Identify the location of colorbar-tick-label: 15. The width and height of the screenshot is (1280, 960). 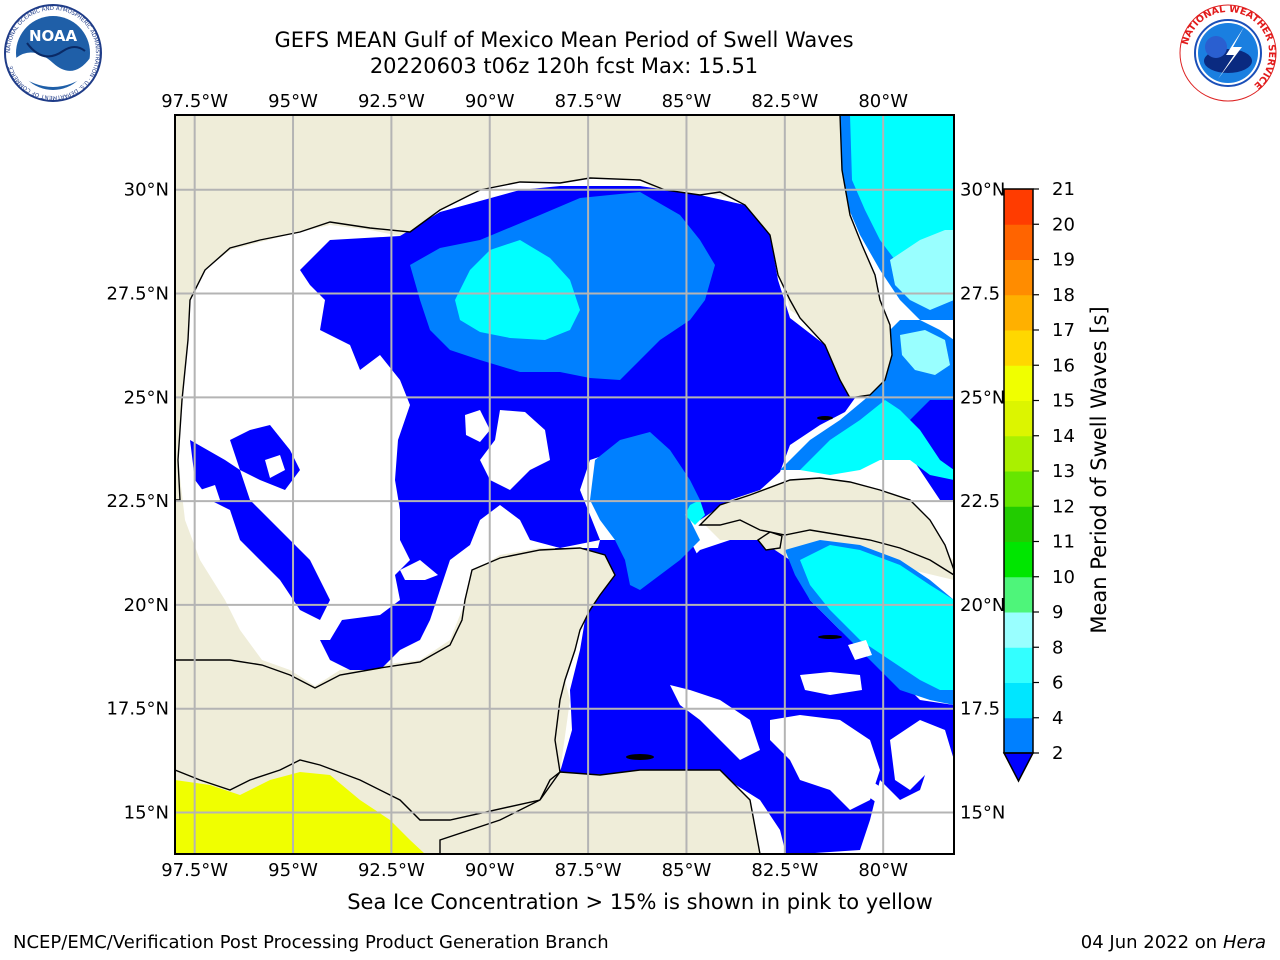
(1063, 401).